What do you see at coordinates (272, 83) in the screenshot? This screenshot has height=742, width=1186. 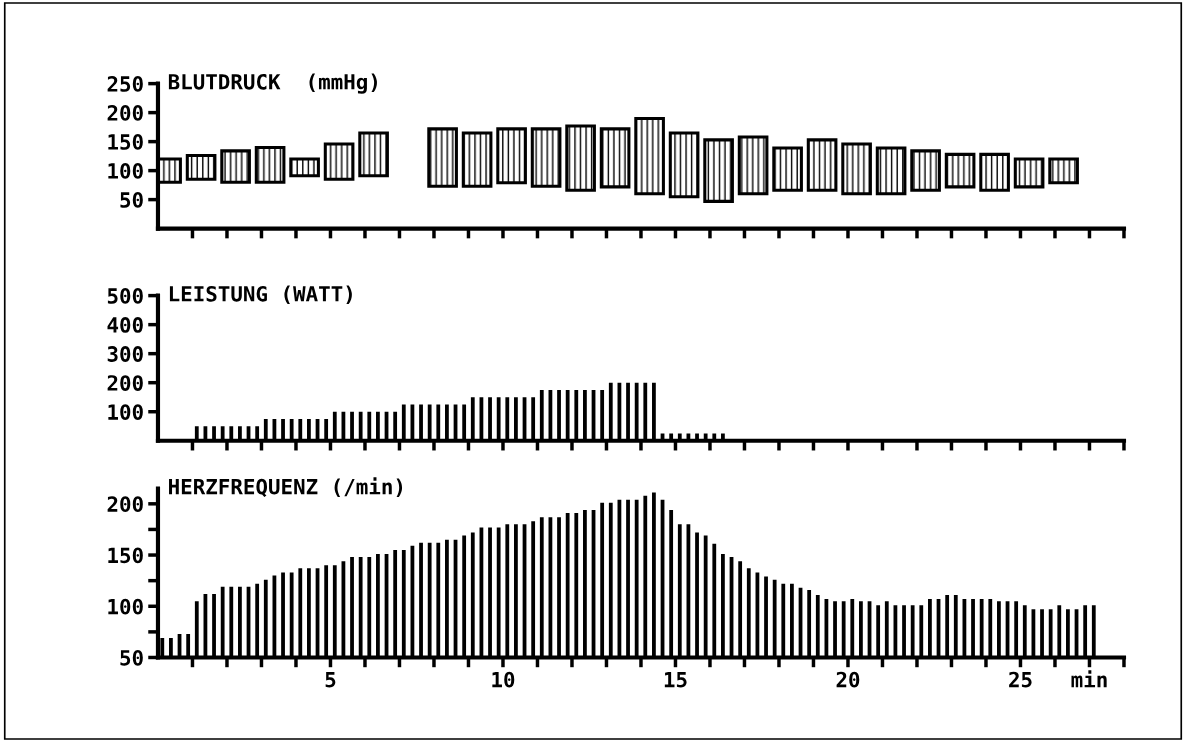 I see `chart-title: BLUTDRUCK (mmHg)` at bounding box center [272, 83].